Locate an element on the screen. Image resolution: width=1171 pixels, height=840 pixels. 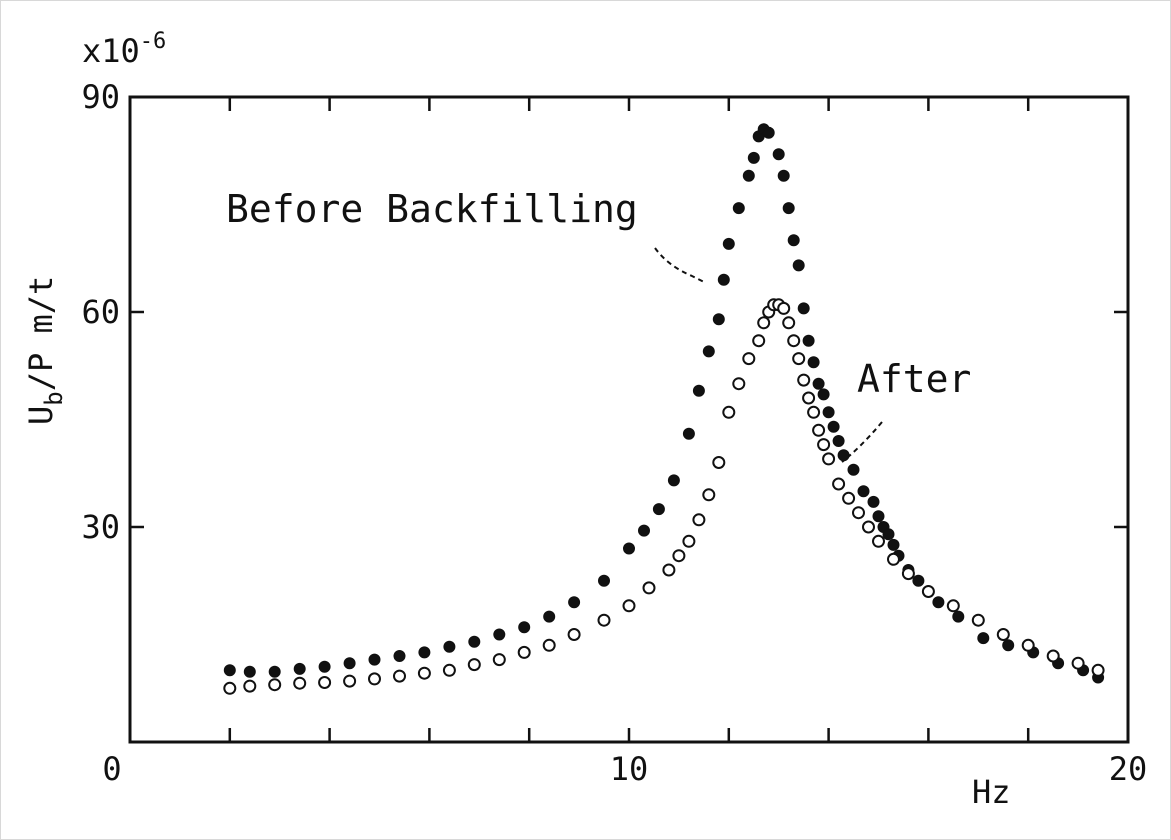
x-tick-label: 20 is located at coordinates (1128, 769).